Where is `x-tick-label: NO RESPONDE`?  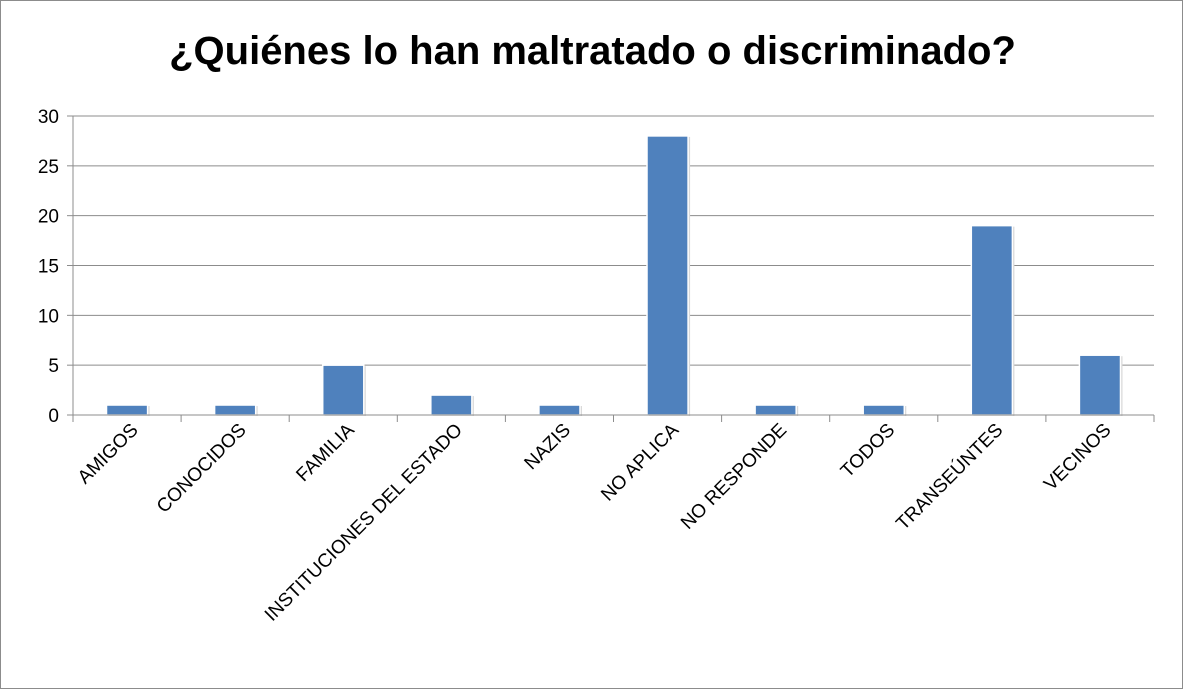 x-tick-label: NO RESPONDE is located at coordinates (734, 477).